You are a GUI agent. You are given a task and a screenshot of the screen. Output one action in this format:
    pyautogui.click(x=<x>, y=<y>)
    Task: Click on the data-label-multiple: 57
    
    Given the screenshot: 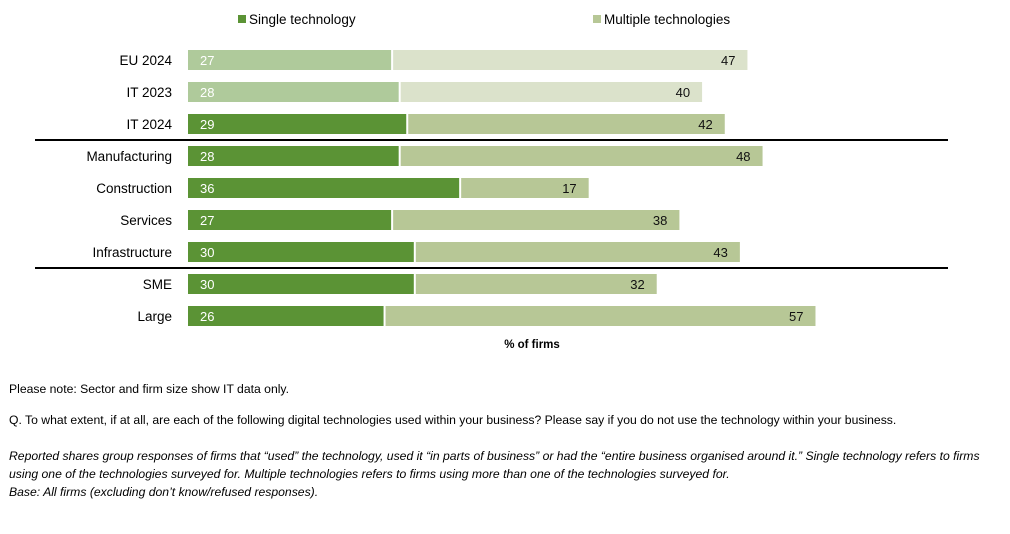 What is the action you would take?
    pyautogui.click(x=796, y=316)
    